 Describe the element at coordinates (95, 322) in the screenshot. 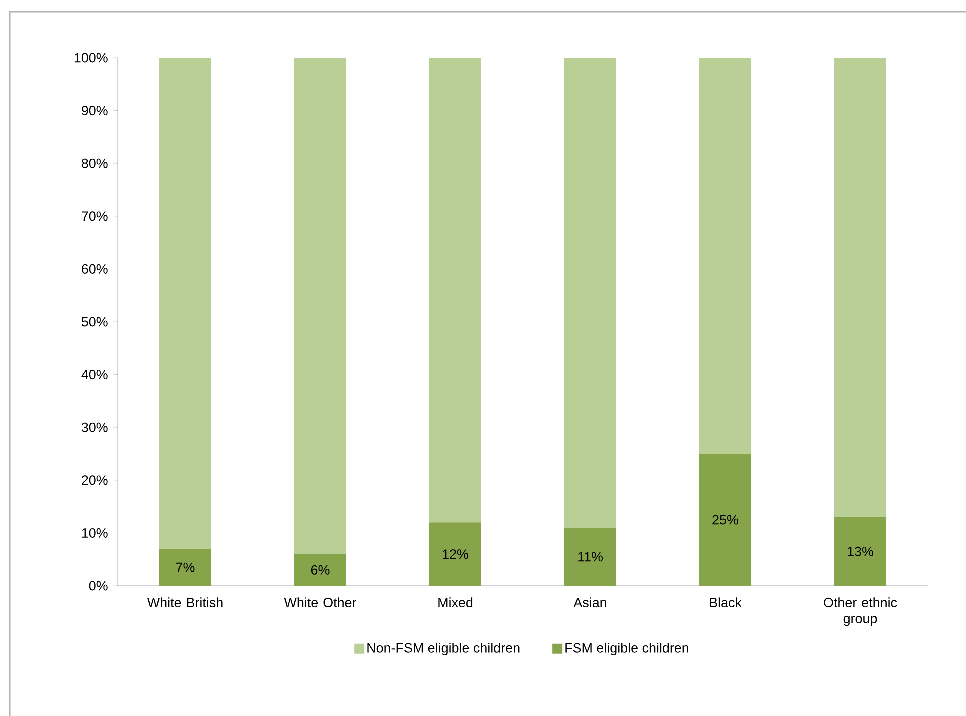

I see `y-tick-label: 50%` at that location.